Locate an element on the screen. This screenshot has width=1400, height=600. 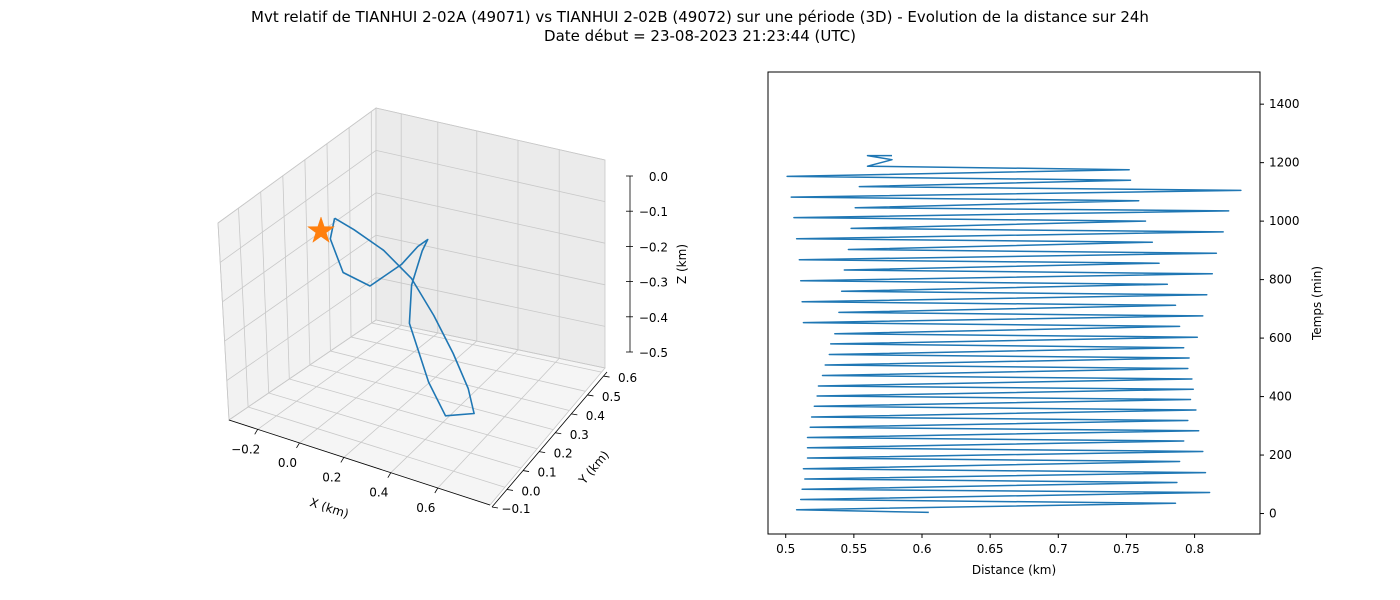
z-tick-label: −0.1 is located at coordinates (653, 212).